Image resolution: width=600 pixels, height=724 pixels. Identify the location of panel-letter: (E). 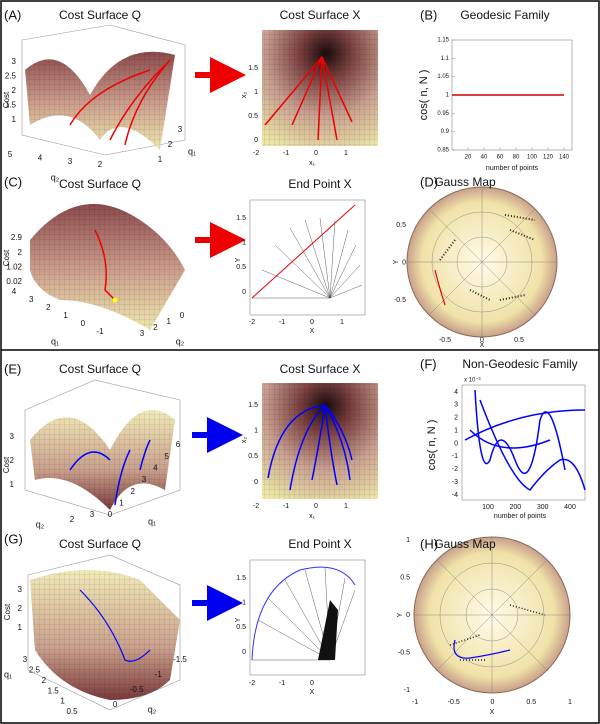
(12, 368).